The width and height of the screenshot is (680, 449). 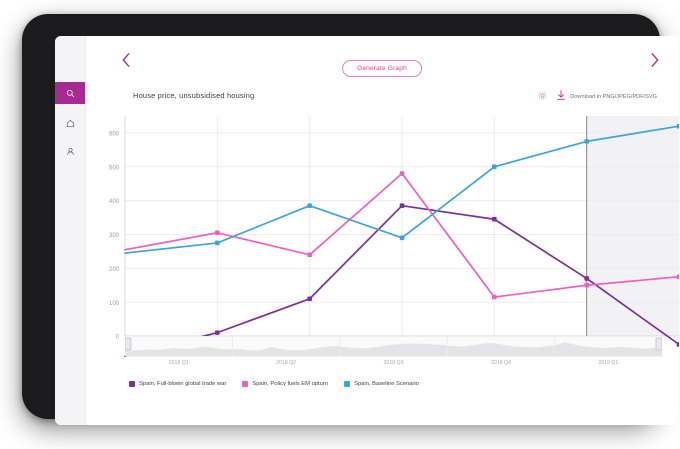 I want to click on generate-graph-button: Generate Graph, so click(x=382, y=68).